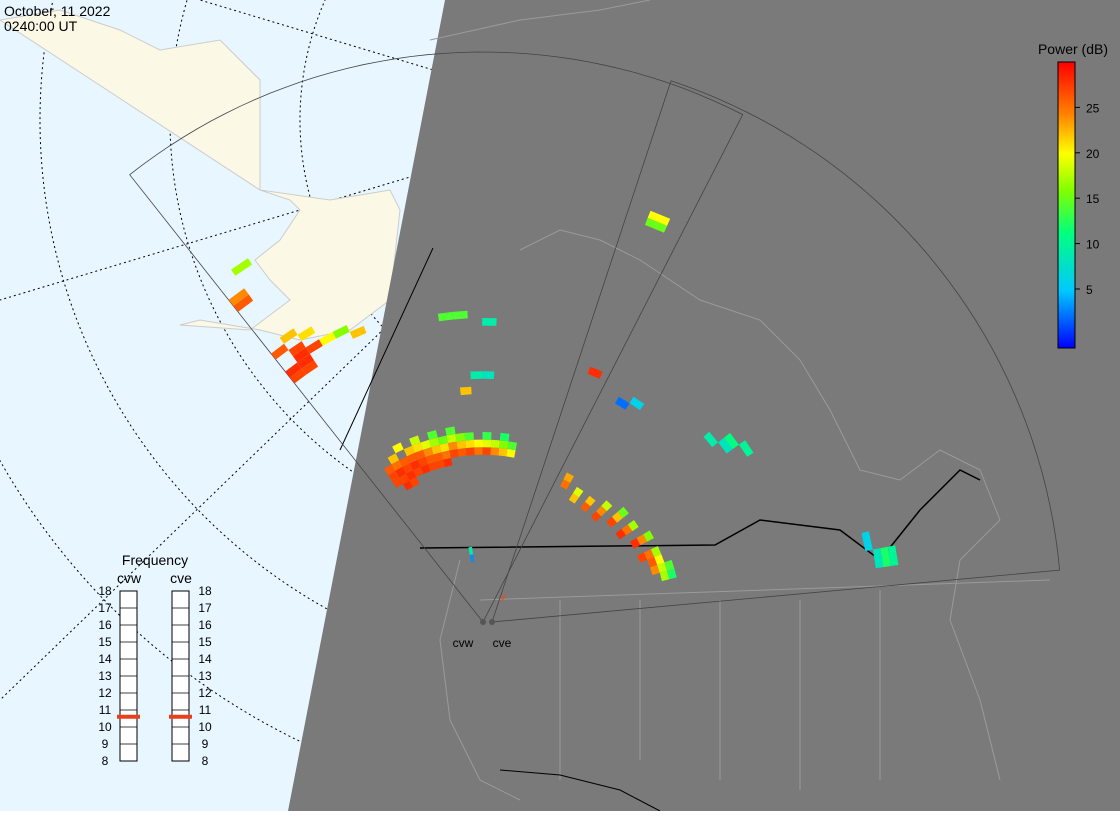 The width and height of the screenshot is (1120, 816). Describe the element at coordinates (57, 11) in the screenshot. I see `date: October, 11 2022` at that location.